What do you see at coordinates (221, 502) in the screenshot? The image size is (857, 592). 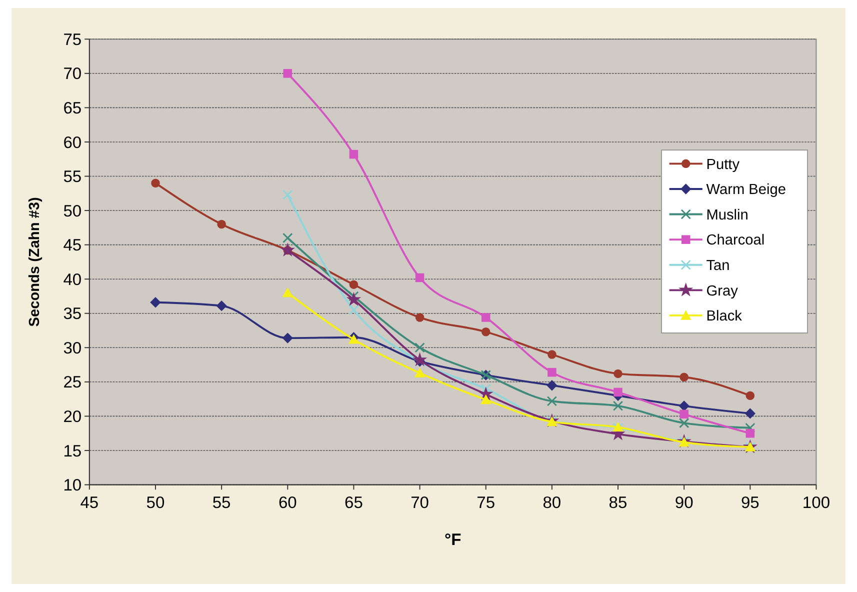 I see `x-tick-label: 55` at bounding box center [221, 502].